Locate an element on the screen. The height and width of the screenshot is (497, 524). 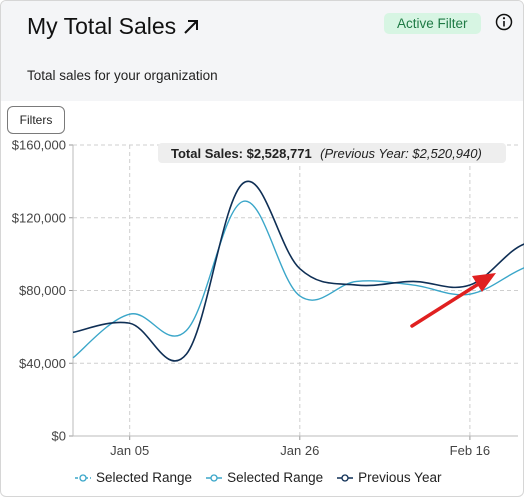
legend-item-selected-range-2: Selected Range is located at coordinates (264, 477).